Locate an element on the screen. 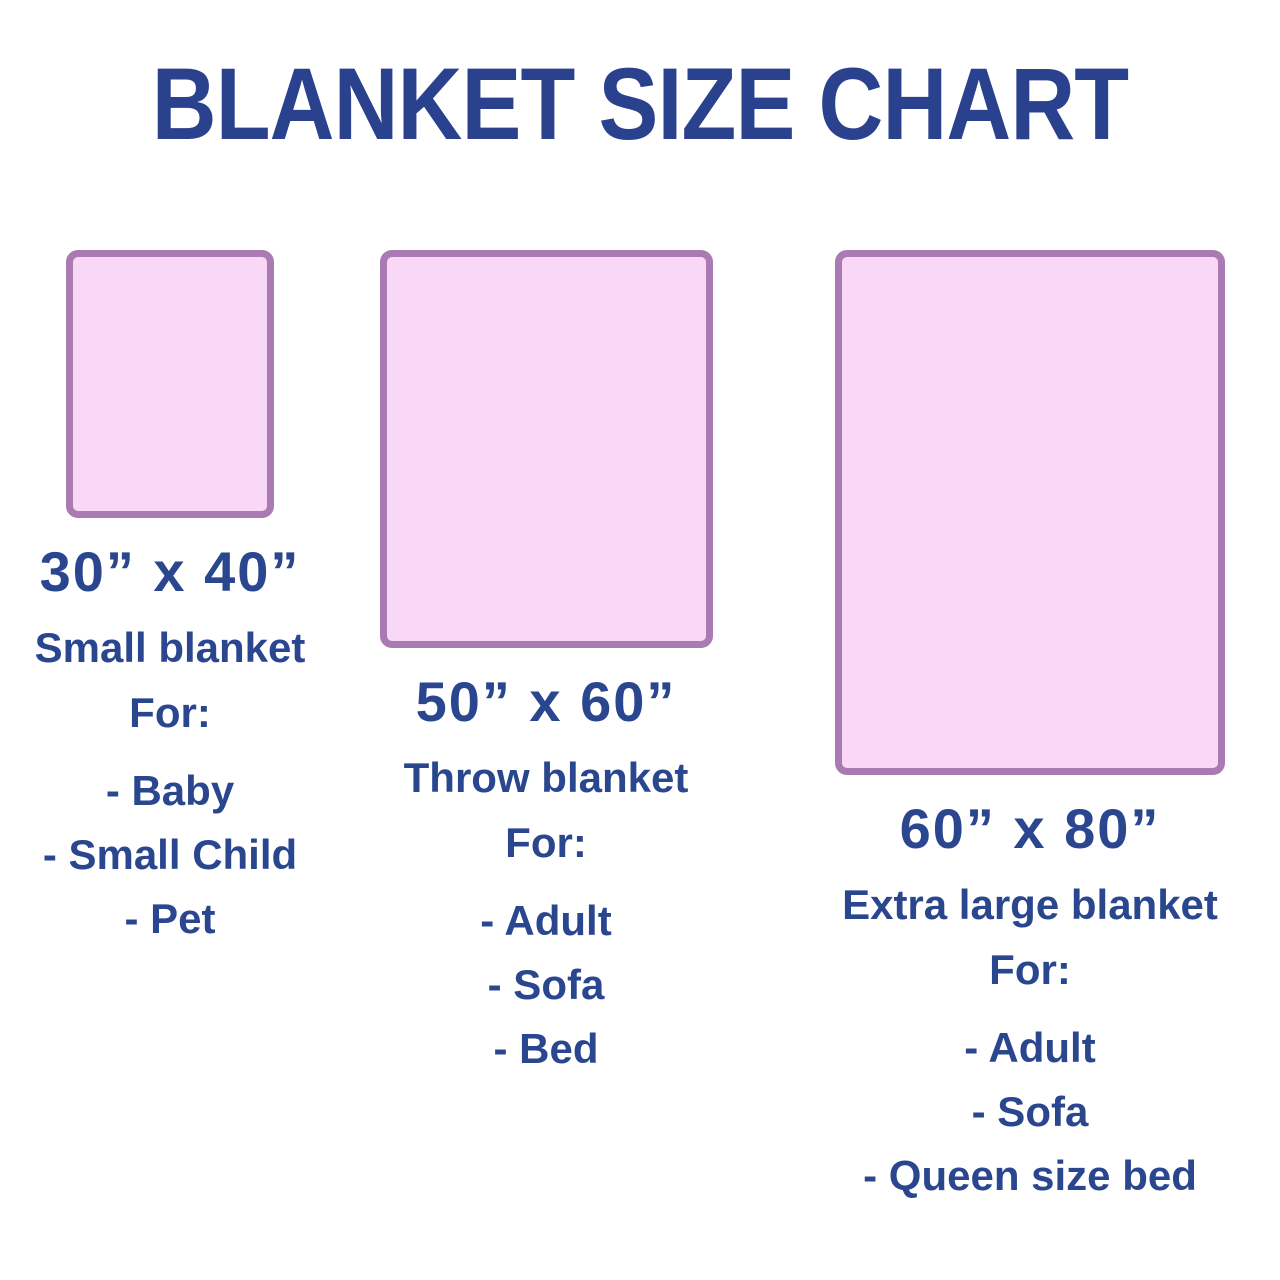  blanket-name: Small blanket is located at coordinates (170, 648).